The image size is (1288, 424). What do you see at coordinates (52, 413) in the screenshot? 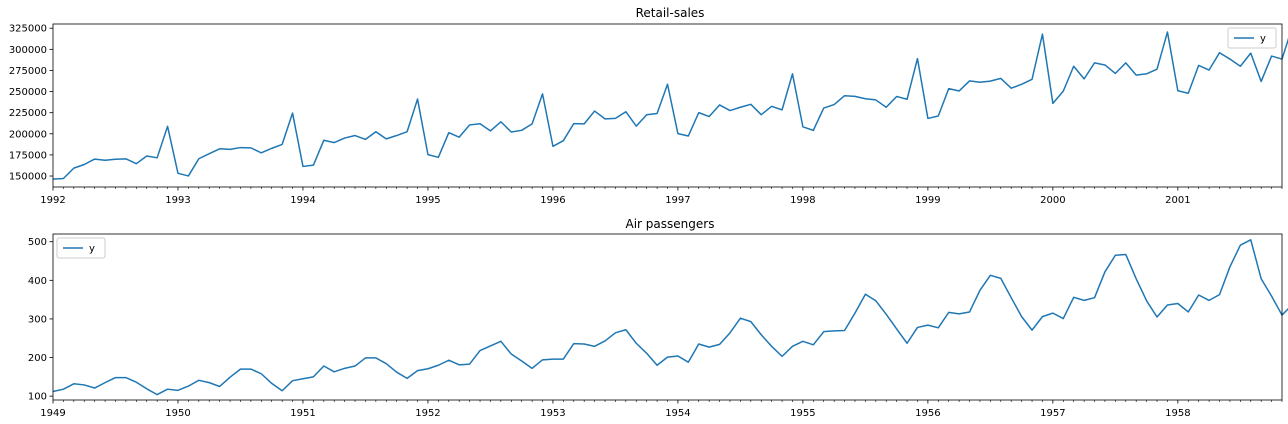
I see `x-tick-label: 1949` at bounding box center [52, 413].